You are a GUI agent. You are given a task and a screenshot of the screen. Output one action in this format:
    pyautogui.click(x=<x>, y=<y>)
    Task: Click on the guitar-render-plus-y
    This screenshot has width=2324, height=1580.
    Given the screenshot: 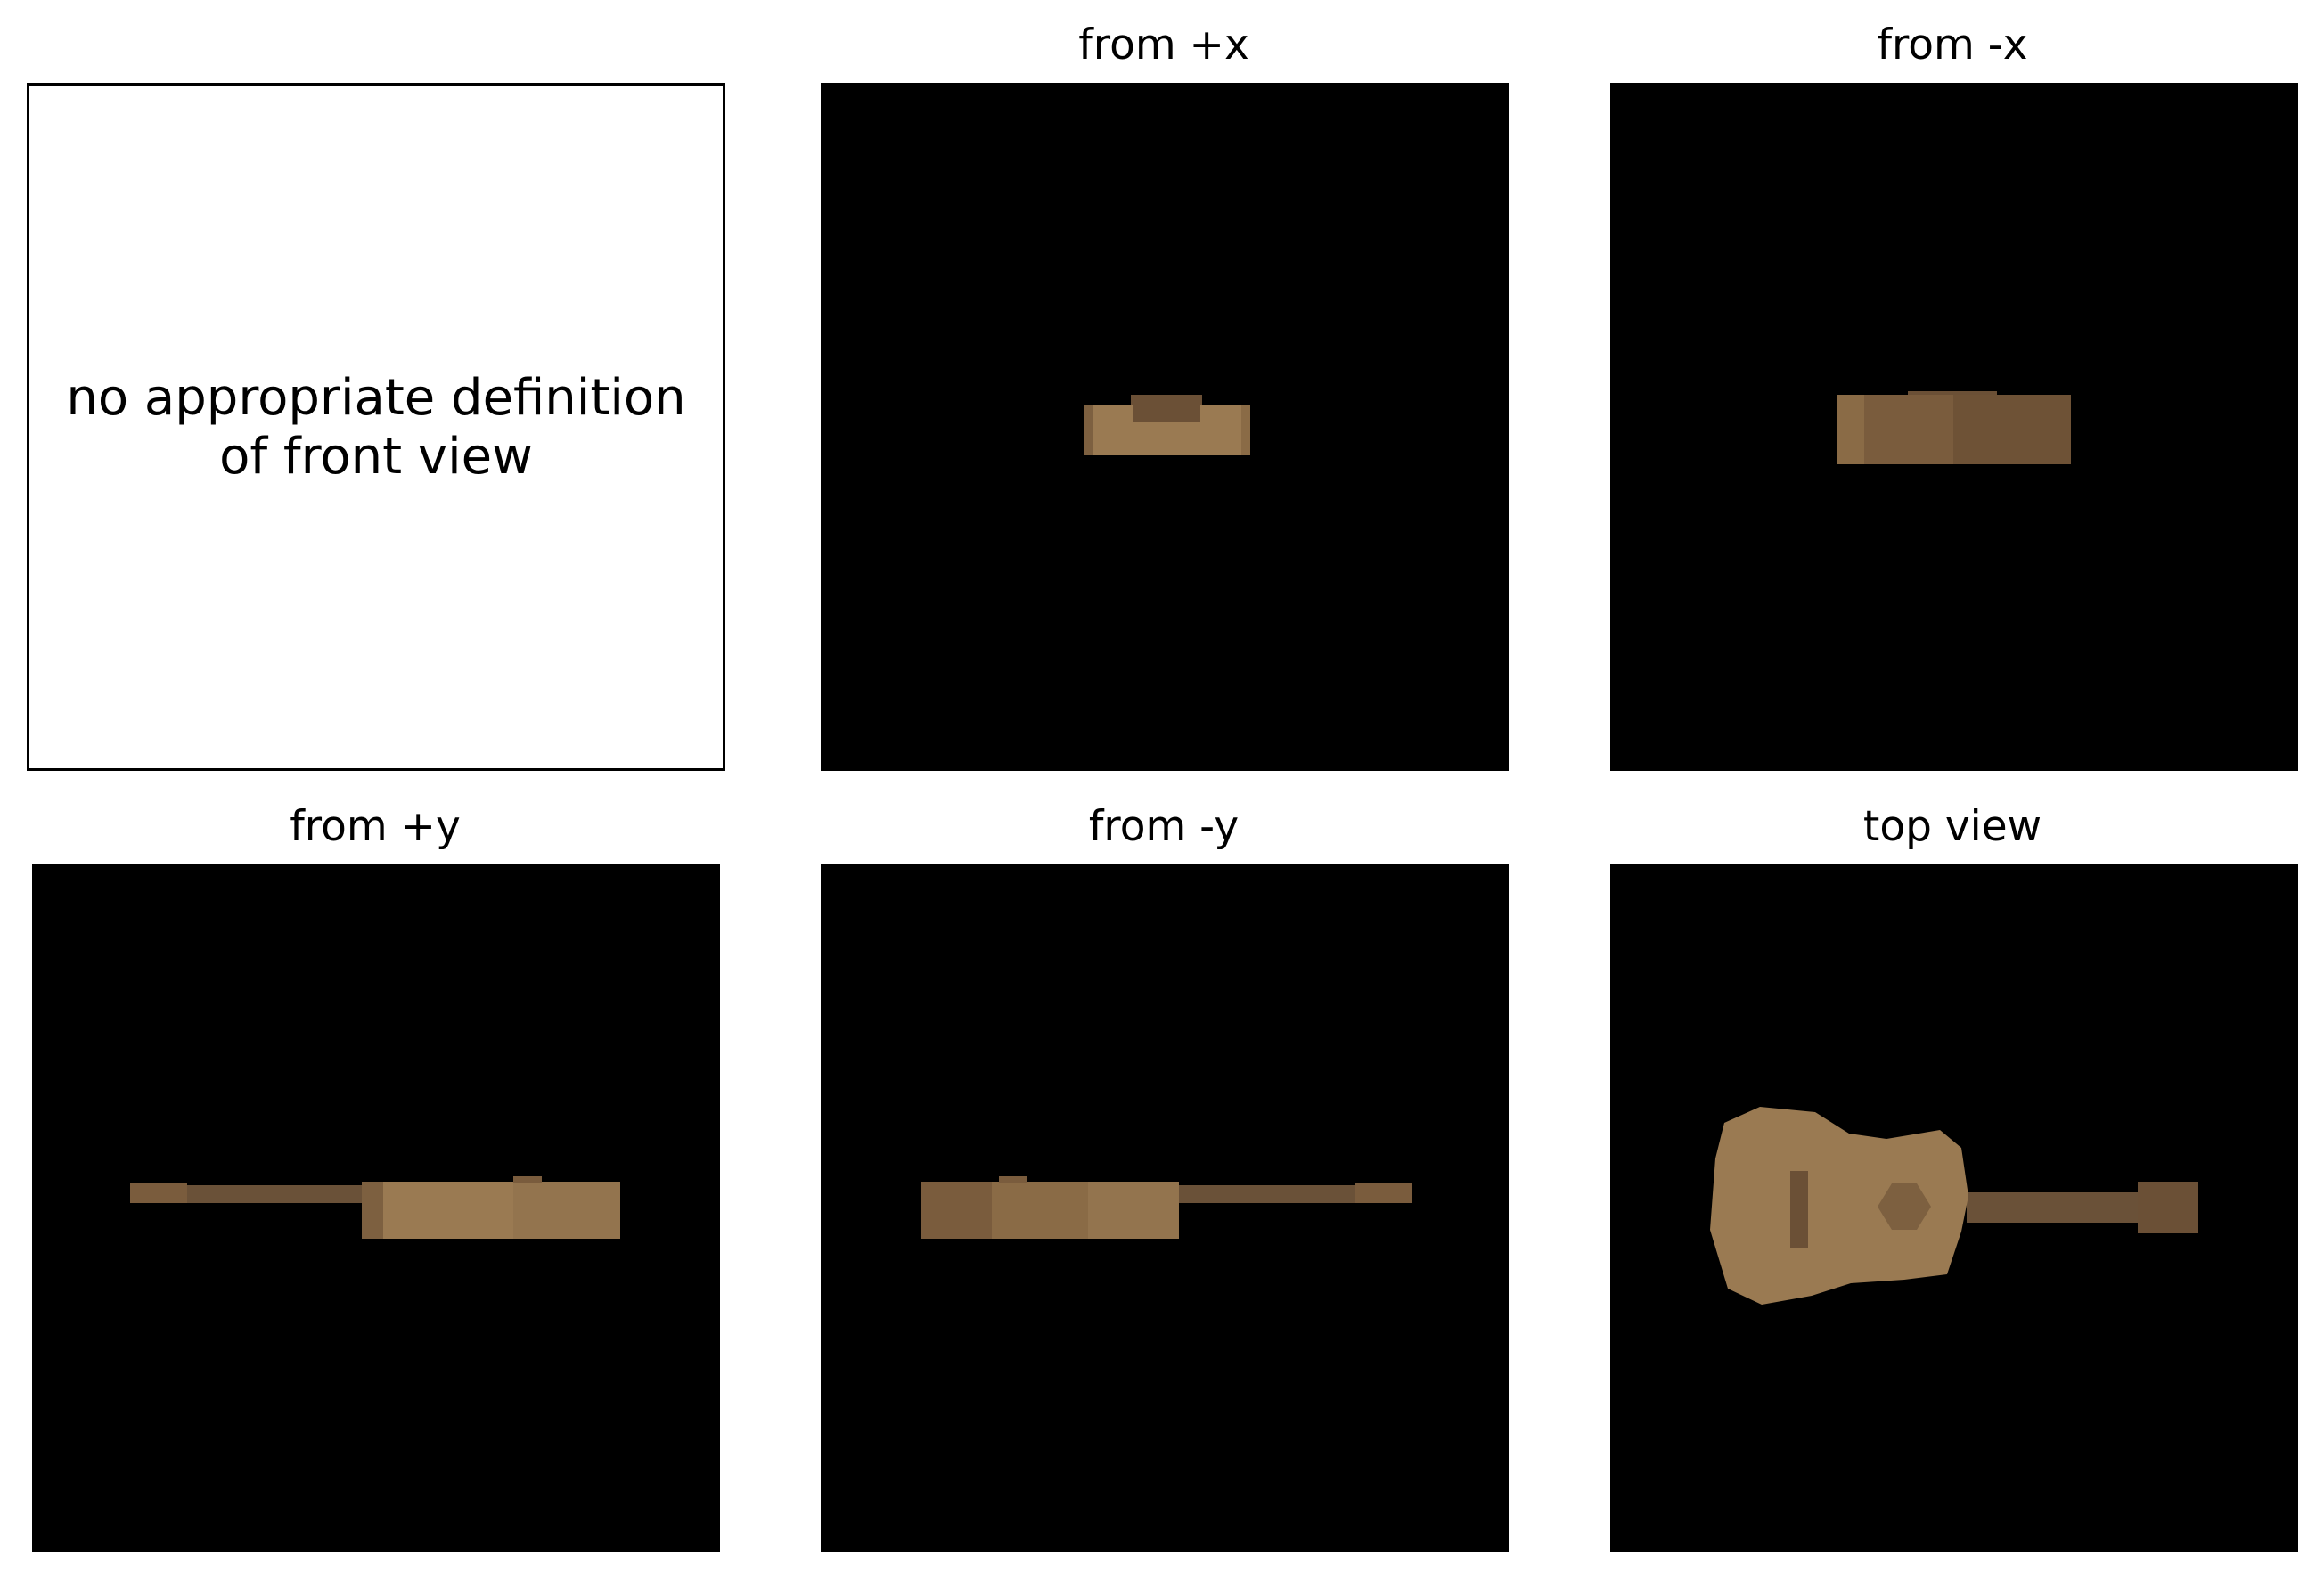 What is the action you would take?
    pyautogui.click(x=375, y=1207)
    